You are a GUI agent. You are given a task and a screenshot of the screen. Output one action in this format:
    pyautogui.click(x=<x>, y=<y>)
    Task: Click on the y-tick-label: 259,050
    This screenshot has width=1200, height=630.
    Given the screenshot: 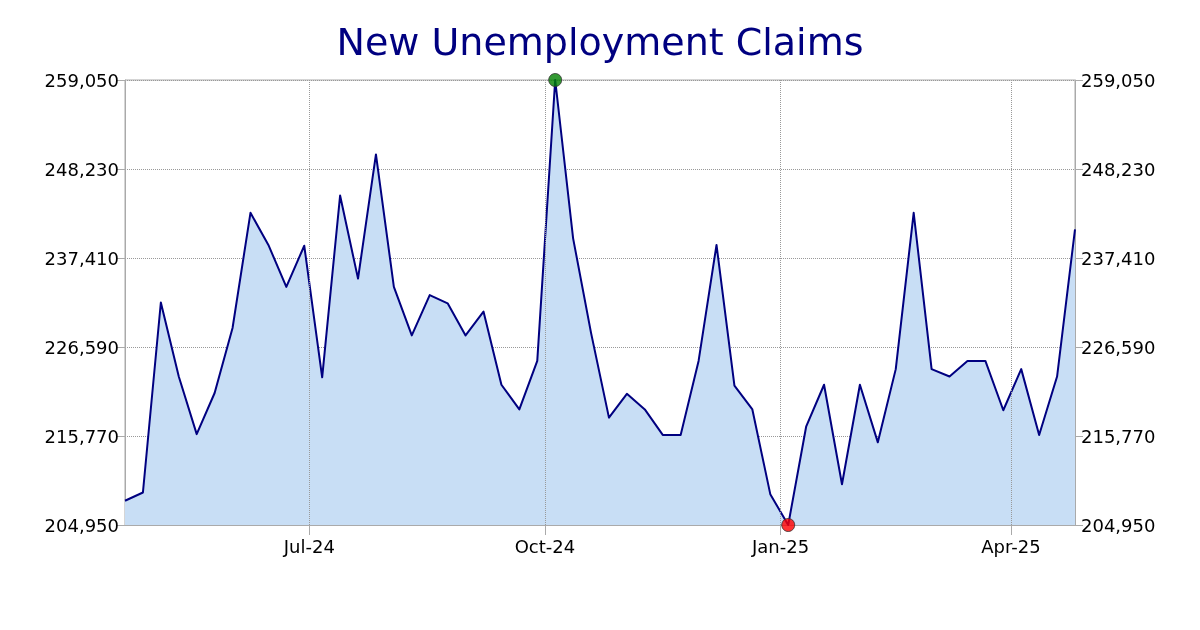 What is the action you would take?
    pyautogui.click(x=81, y=80)
    